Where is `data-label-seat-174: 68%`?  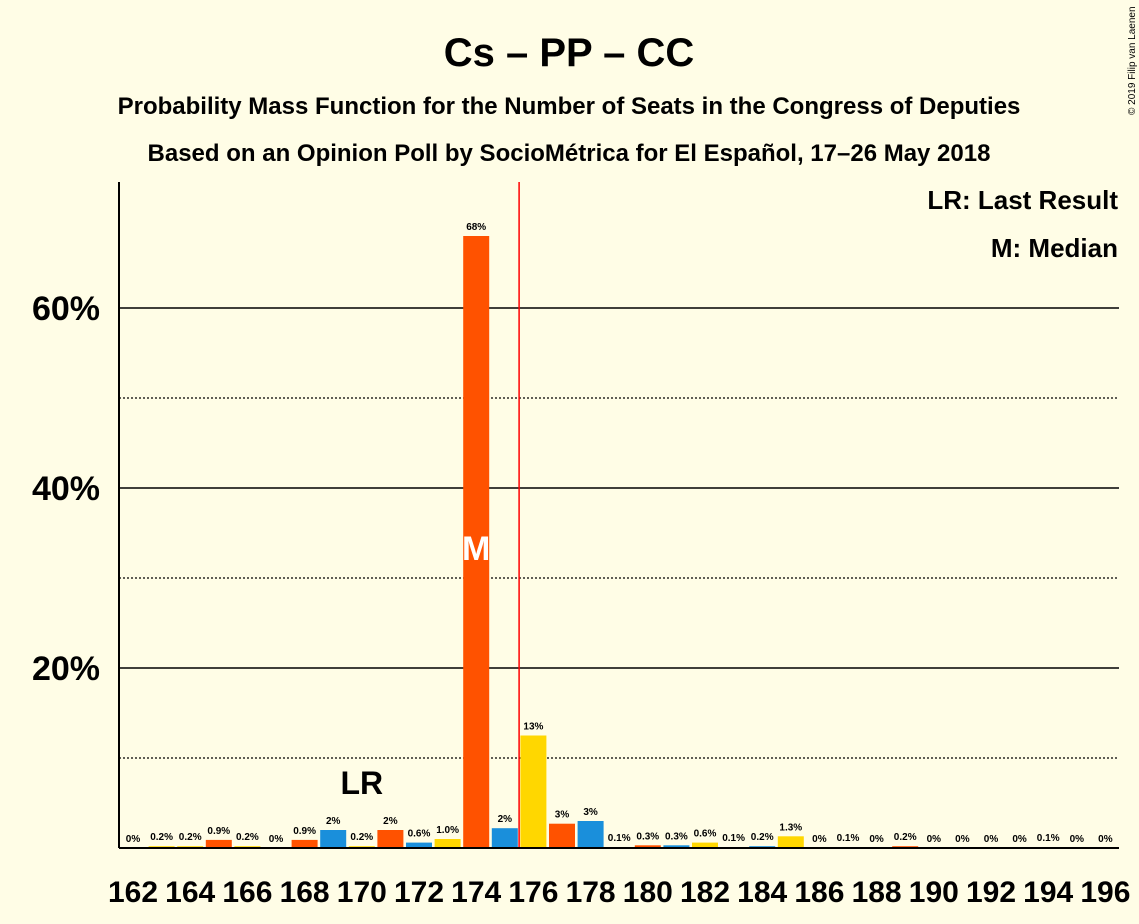 data-label-seat-174: 68% is located at coordinates (476, 227).